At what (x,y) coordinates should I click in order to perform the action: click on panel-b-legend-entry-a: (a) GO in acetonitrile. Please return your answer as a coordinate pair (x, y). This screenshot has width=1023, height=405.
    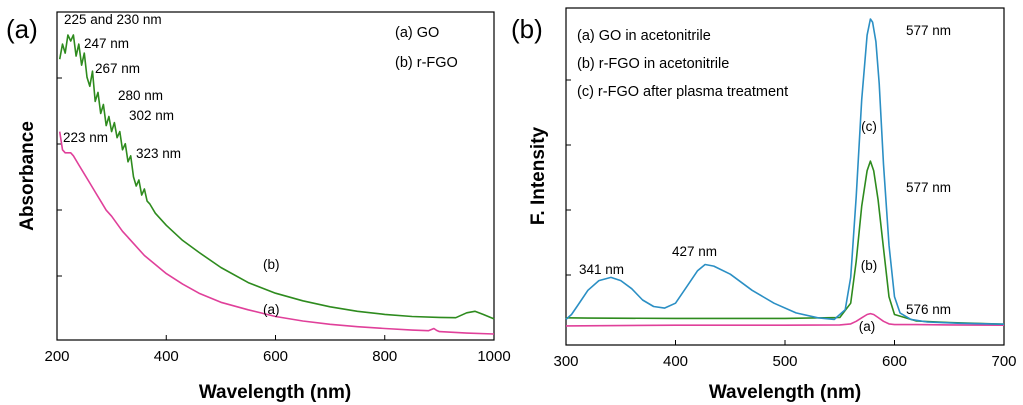
    Looking at the image, I should click on (644, 36).